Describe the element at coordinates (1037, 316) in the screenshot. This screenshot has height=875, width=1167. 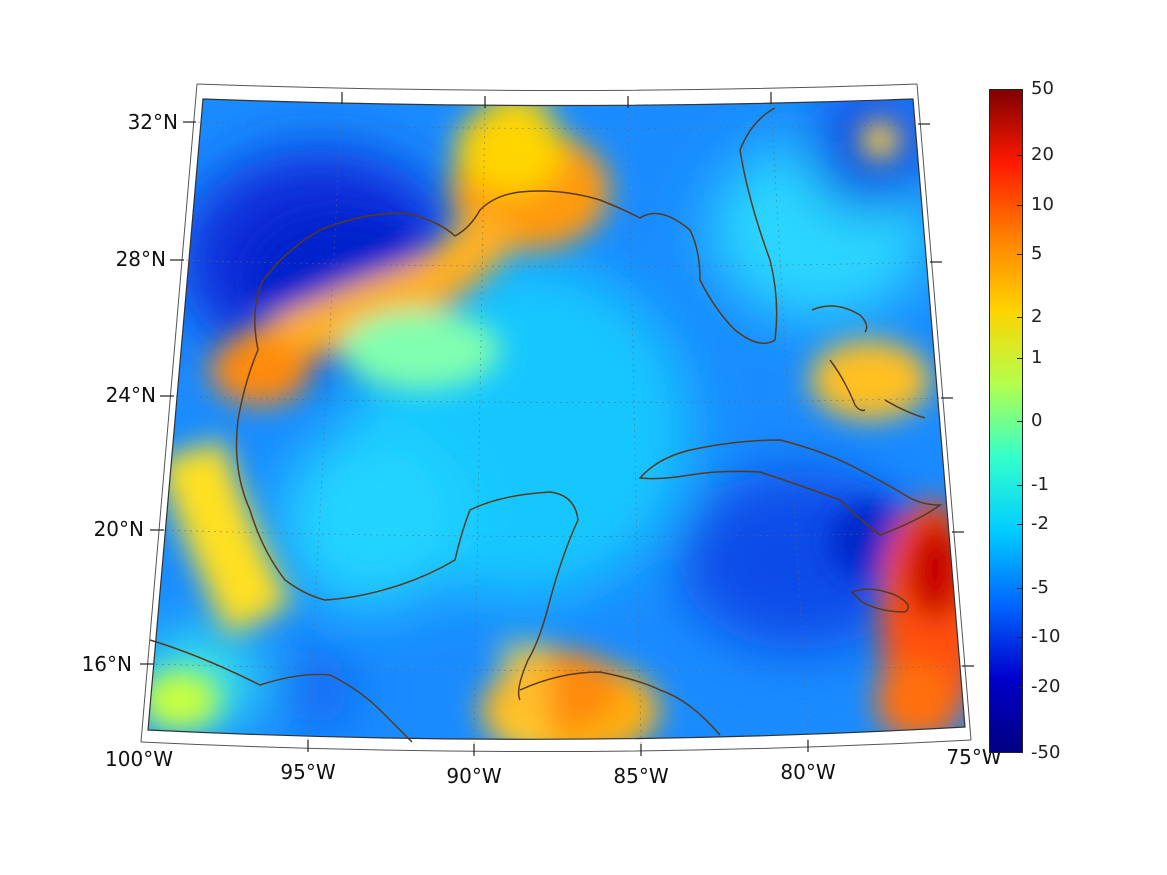
I see `colorbar-tick-2: 2` at that location.